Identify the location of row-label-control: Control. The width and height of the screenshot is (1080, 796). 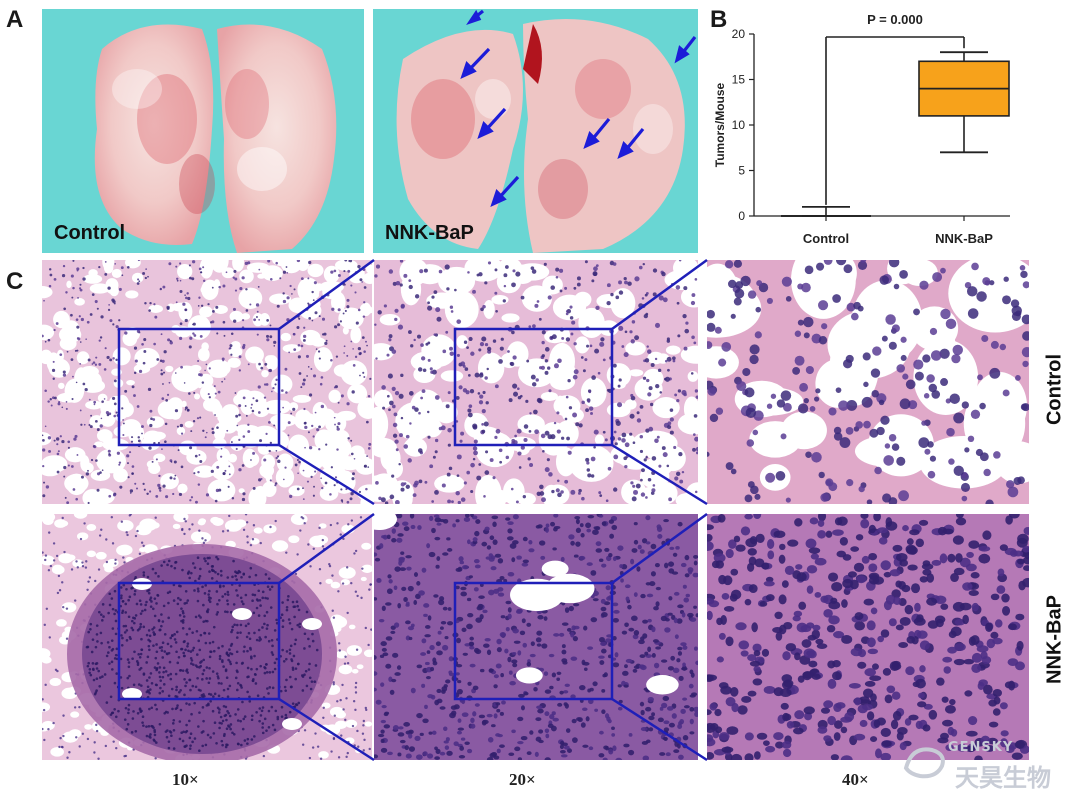
(1054, 389).